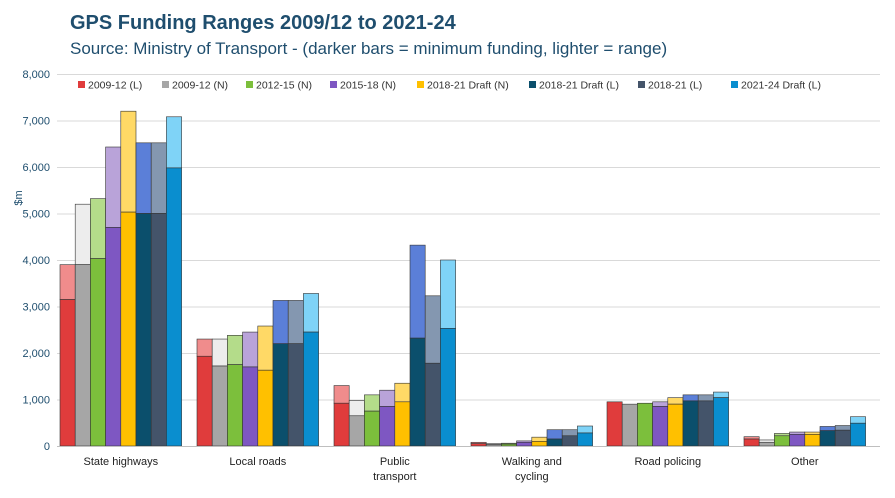 The width and height of the screenshot is (895, 498). What do you see at coordinates (532, 462) in the screenshot?
I see `category-label: Walking and` at bounding box center [532, 462].